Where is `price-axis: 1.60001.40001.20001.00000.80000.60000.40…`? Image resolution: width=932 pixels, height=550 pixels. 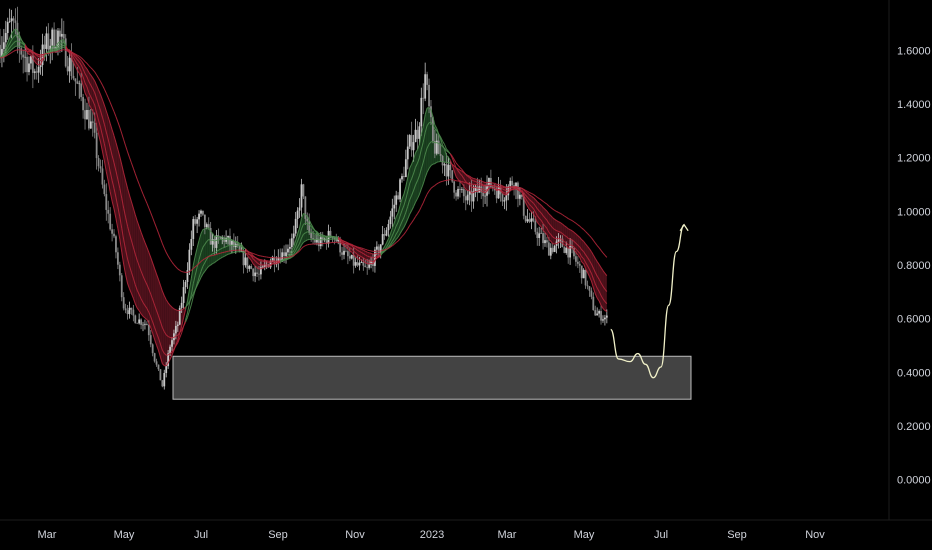 price-axis: 1.60001.40001.20001.00000.80000.60000.40… is located at coordinates (914, 265).